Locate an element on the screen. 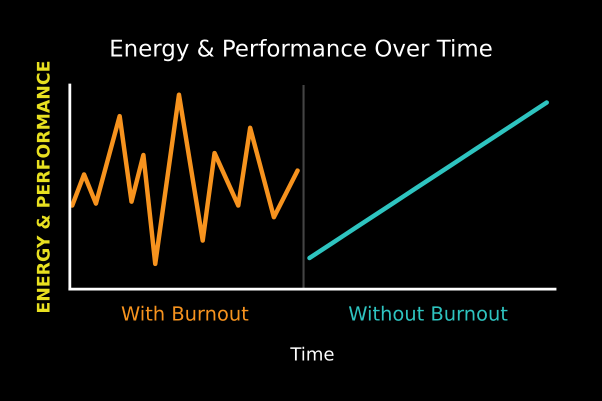  text: Without Burnout is located at coordinates (428, 313).